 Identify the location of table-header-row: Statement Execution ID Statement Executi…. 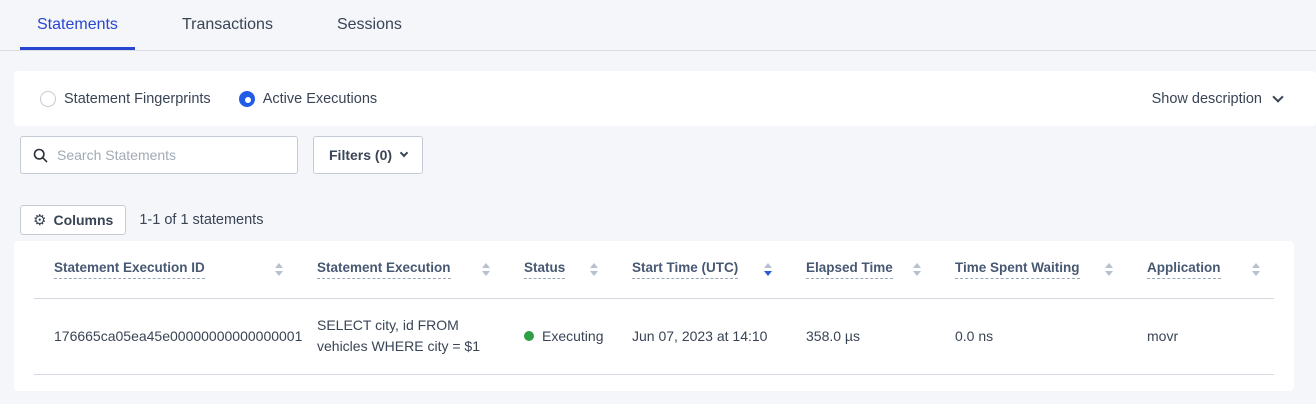
(654, 270).